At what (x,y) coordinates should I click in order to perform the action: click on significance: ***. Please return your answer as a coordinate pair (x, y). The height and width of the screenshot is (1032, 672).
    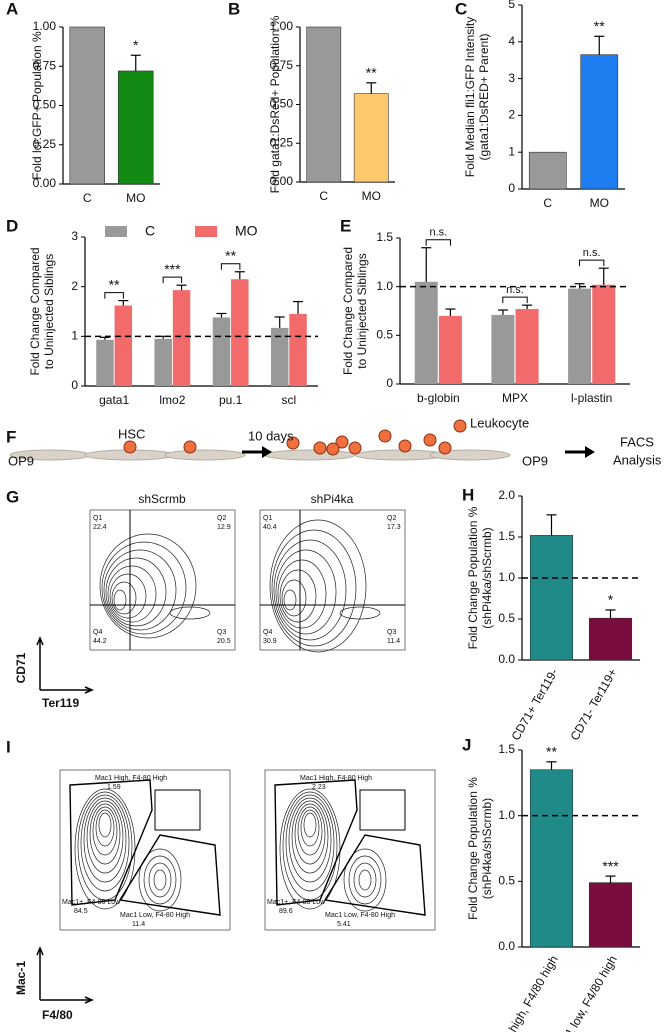
    Looking at the image, I should click on (172, 269).